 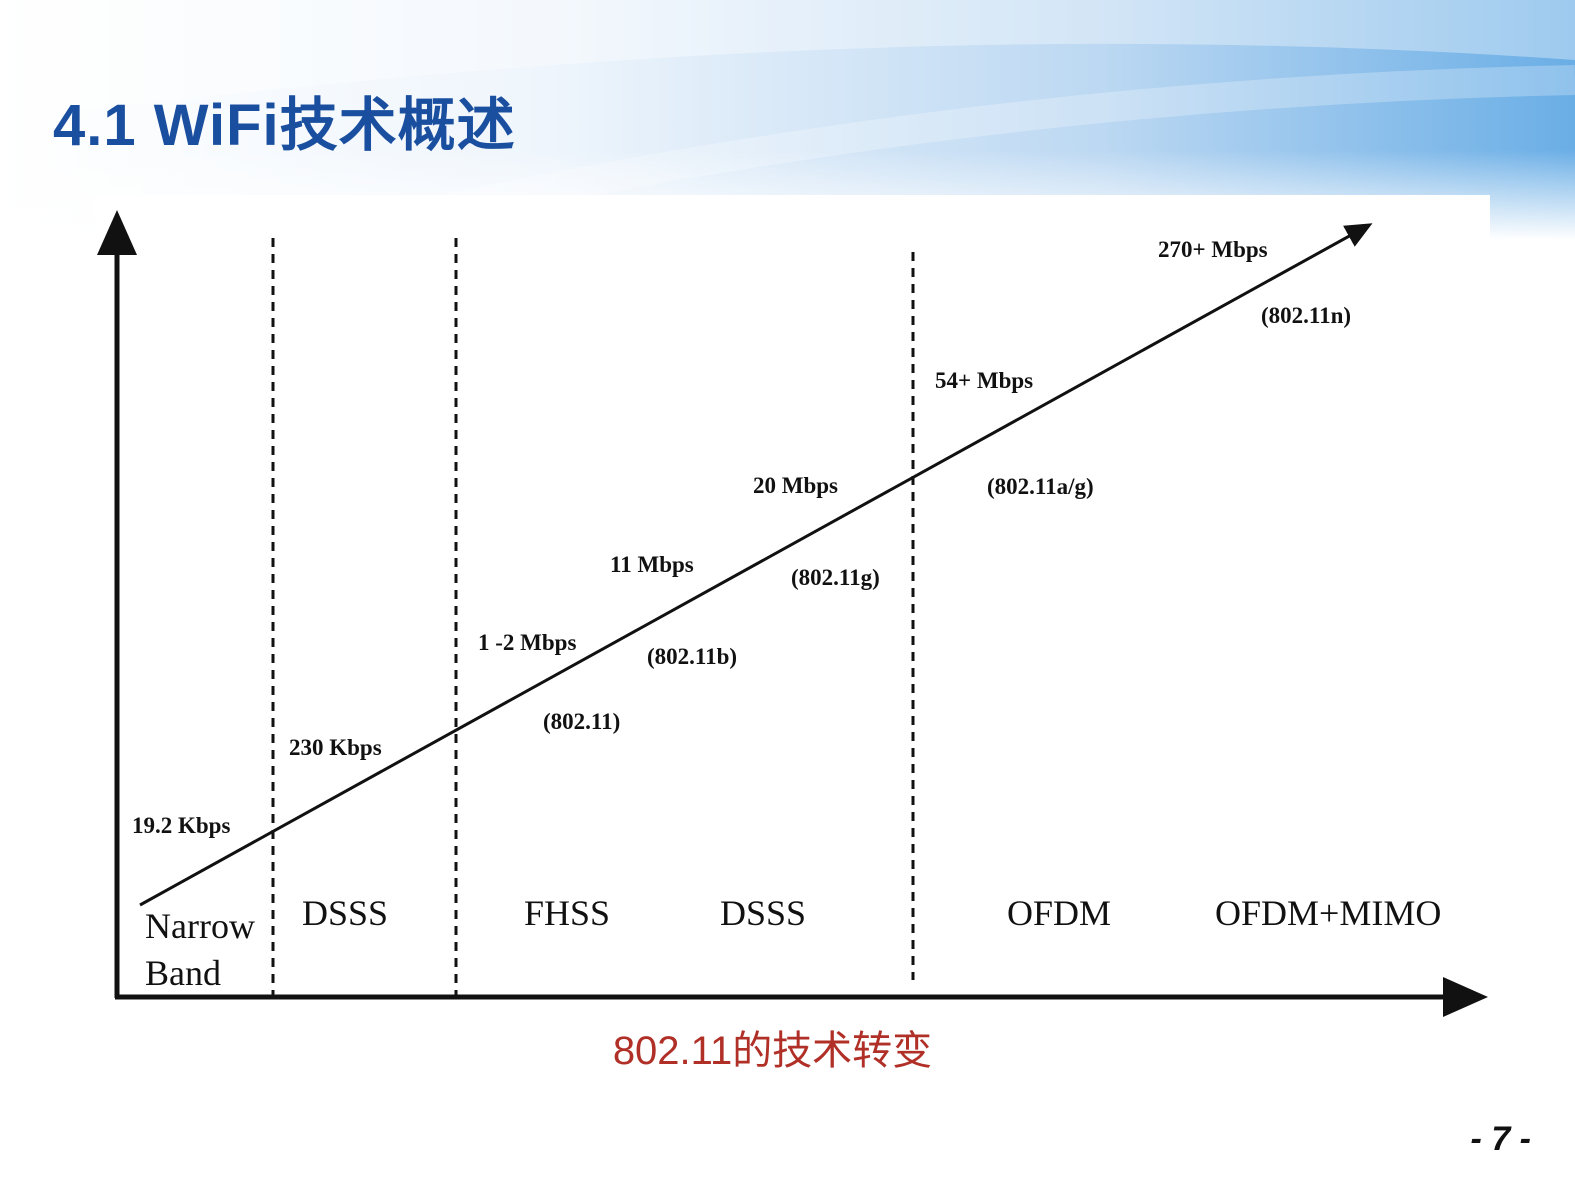 What do you see at coordinates (1500, 1139) in the screenshot?
I see `page-number: - 7 -` at bounding box center [1500, 1139].